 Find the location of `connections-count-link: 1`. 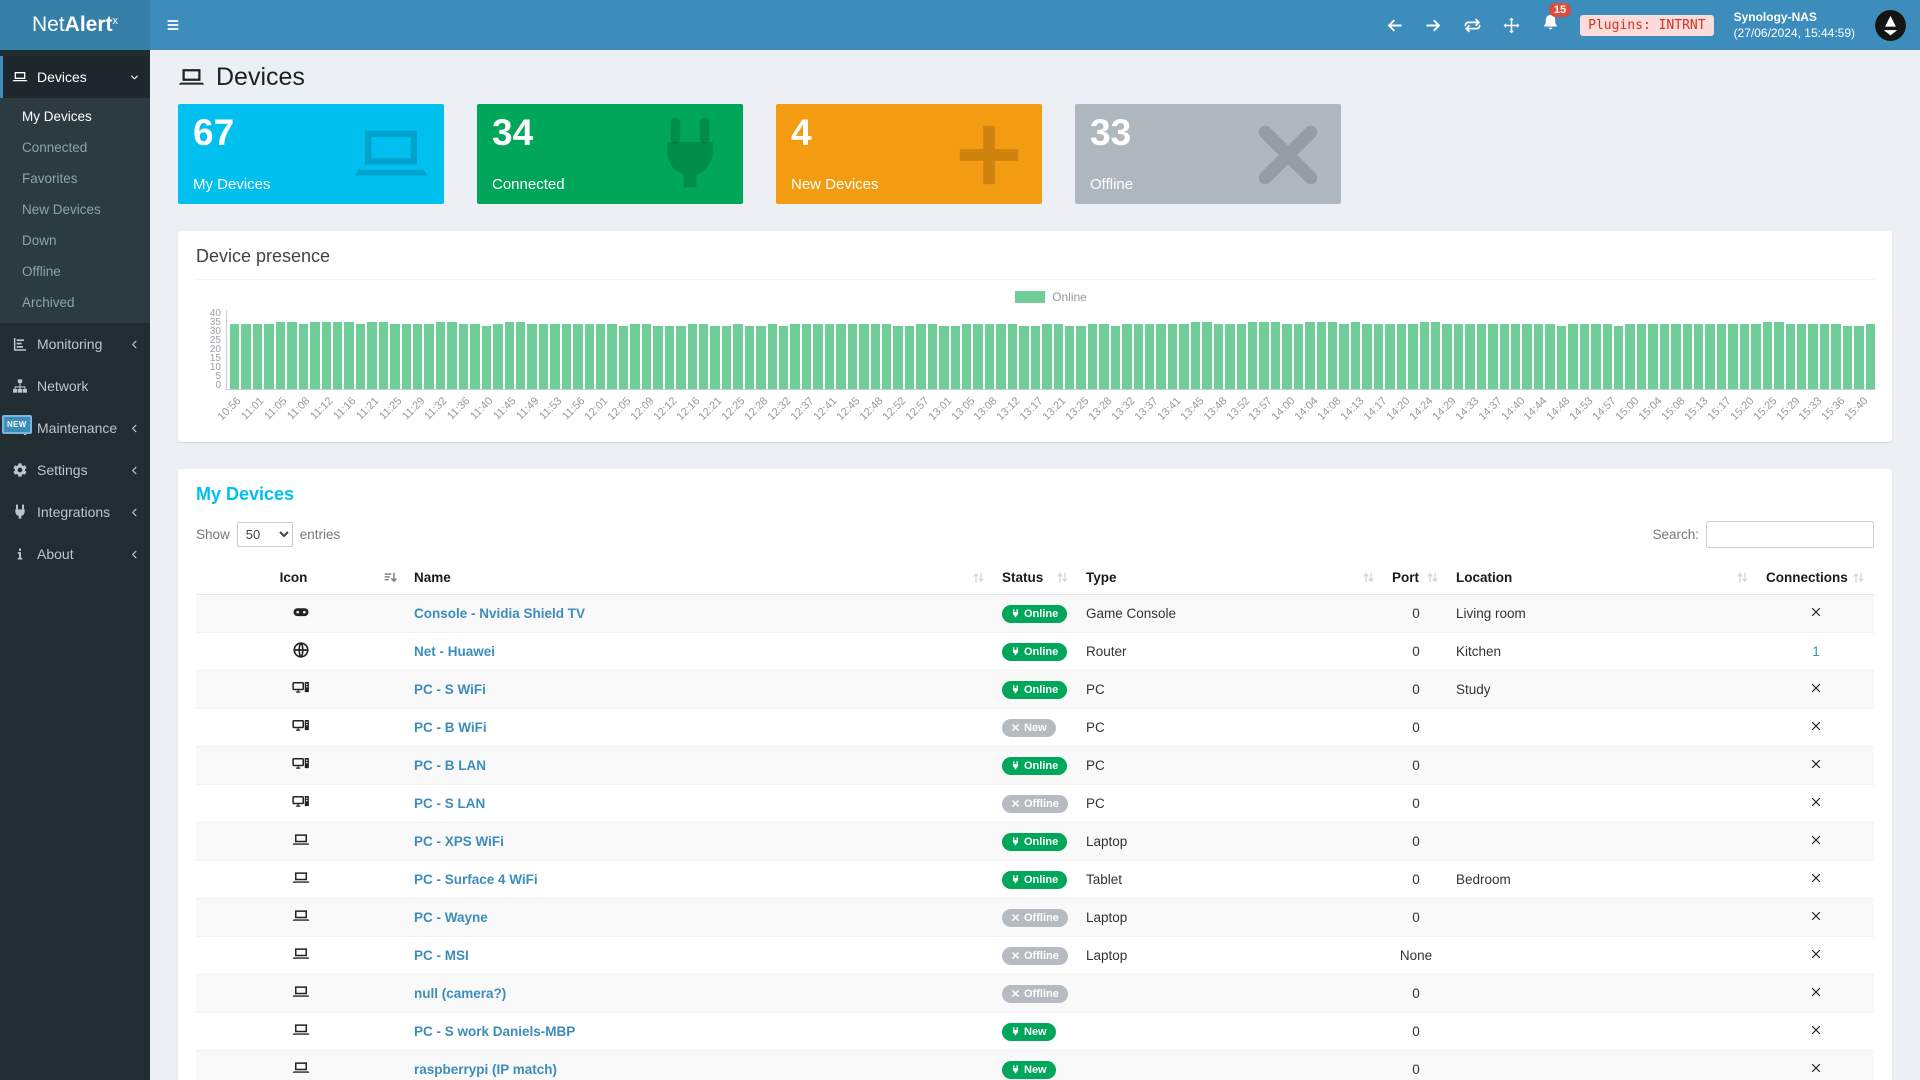

connections-count-link: 1 is located at coordinates (1816, 651).